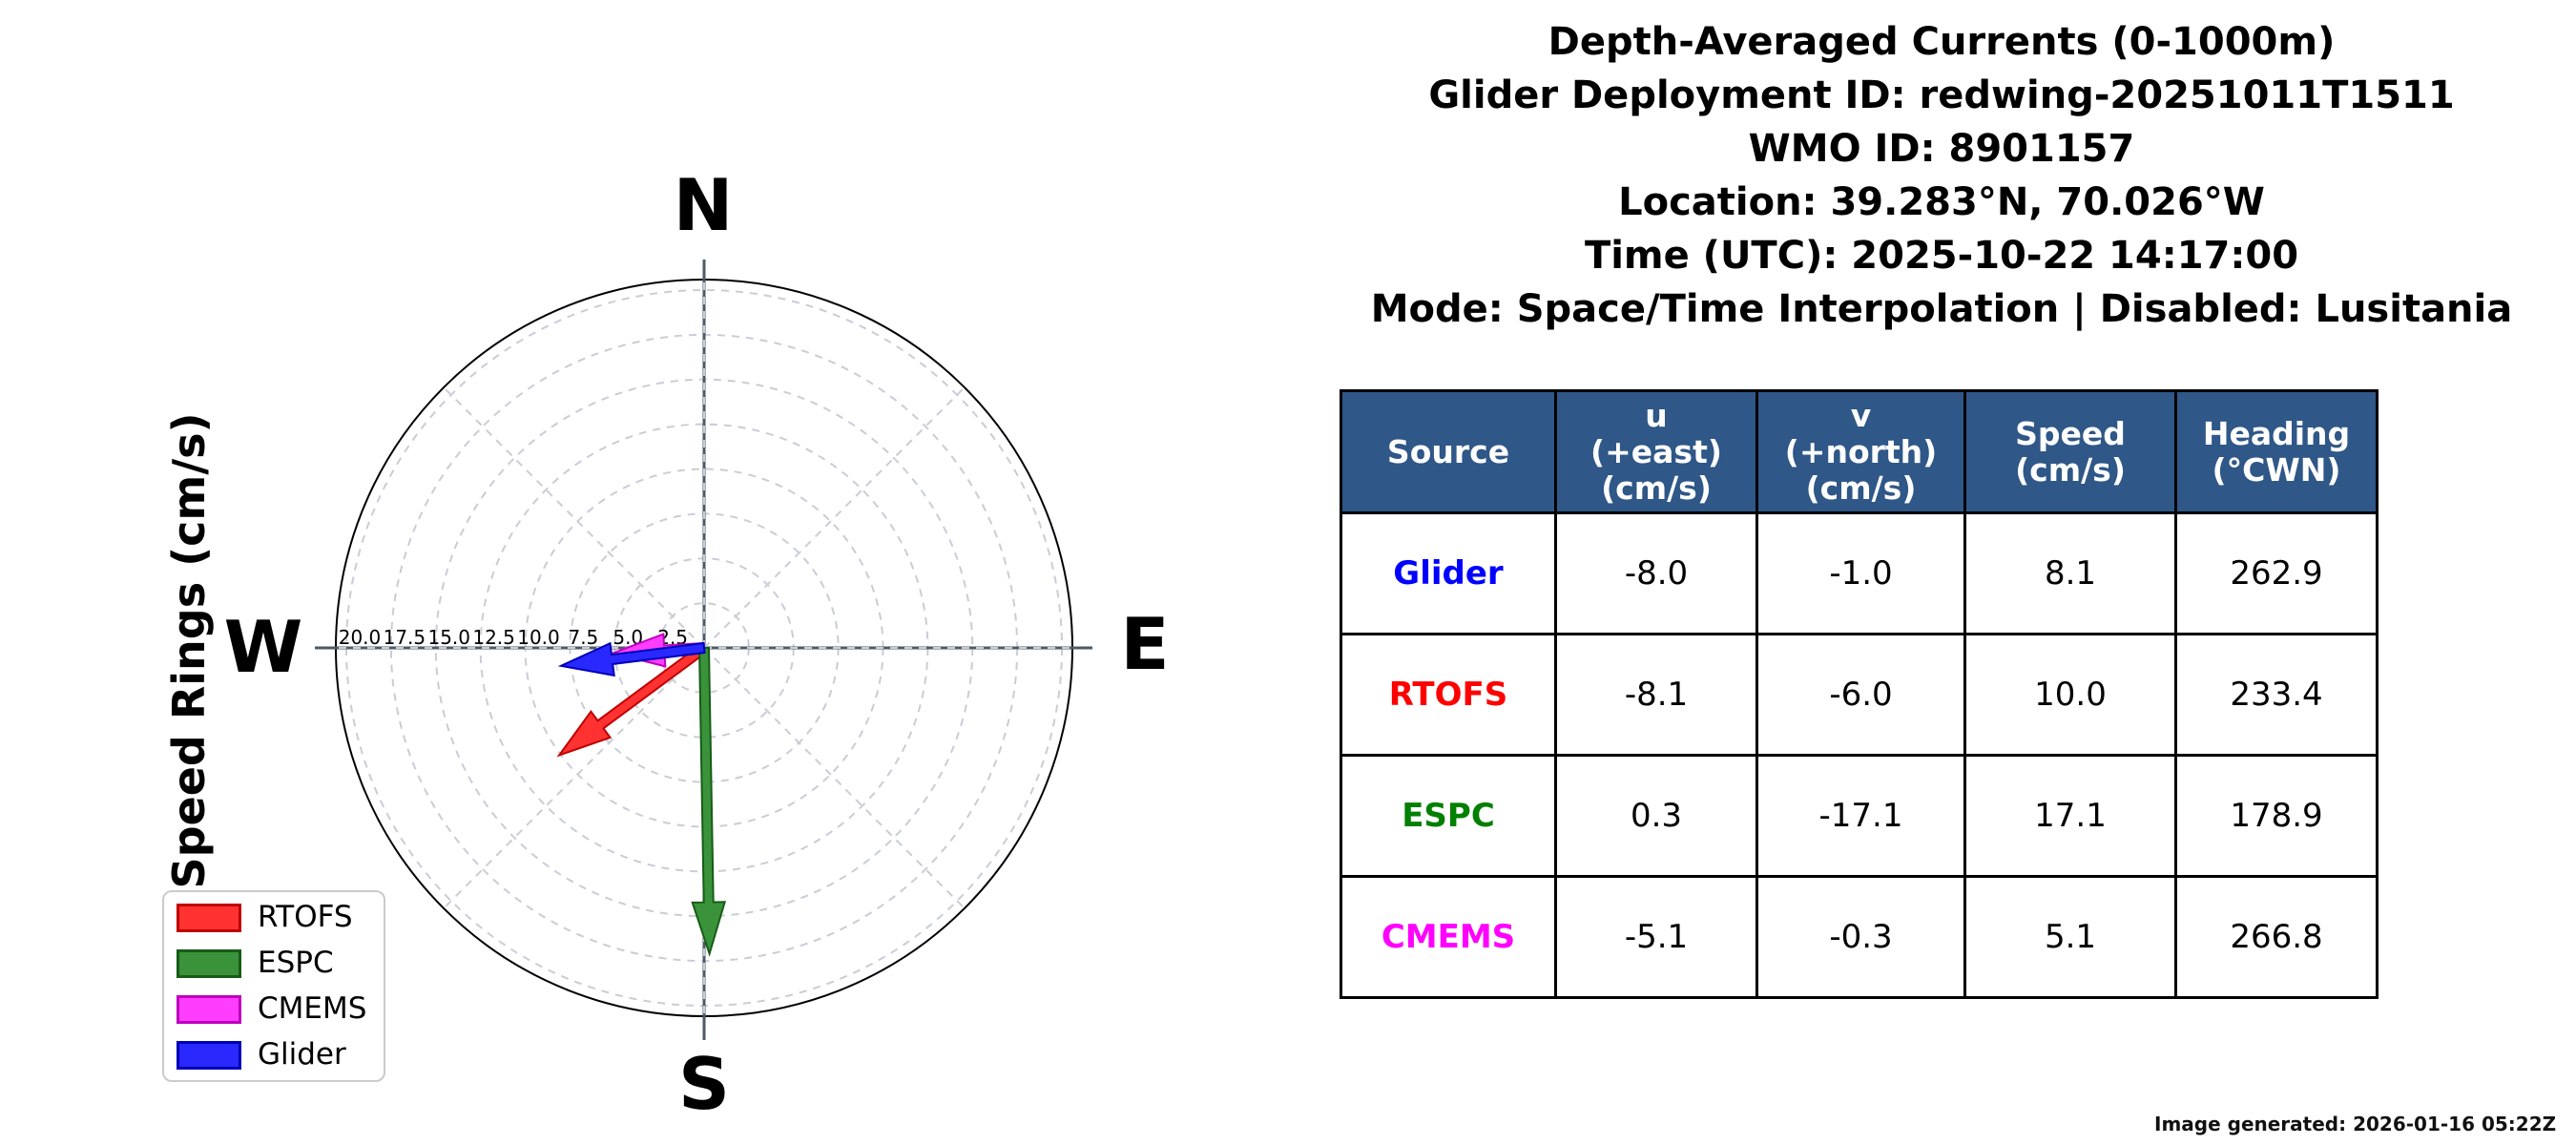 This screenshot has width=2576, height=1145. Describe the element at coordinates (493, 637) in the screenshot. I see `ring-label-12.5: 12.5` at that location.